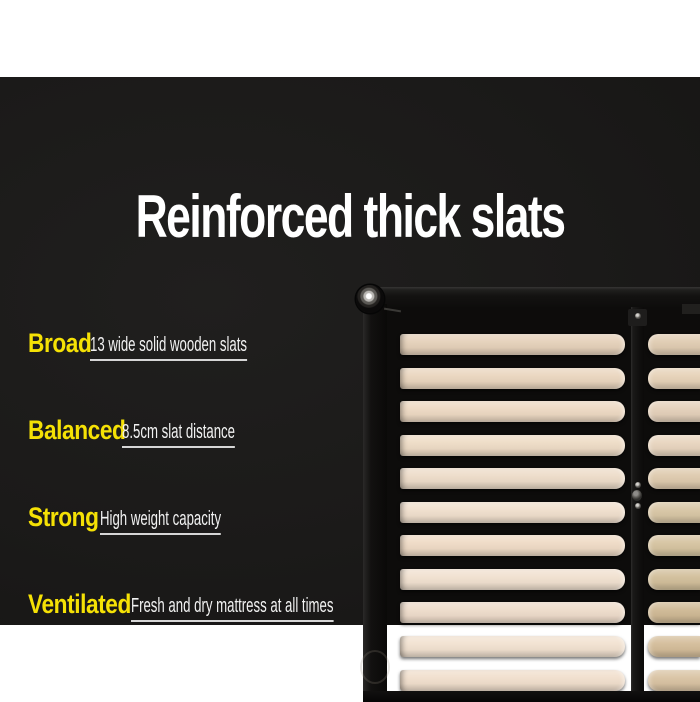 The width and height of the screenshot is (700, 702). Describe the element at coordinates (161, 521) in the screenshot. I see `feature-description: High weight capacity` at that location.